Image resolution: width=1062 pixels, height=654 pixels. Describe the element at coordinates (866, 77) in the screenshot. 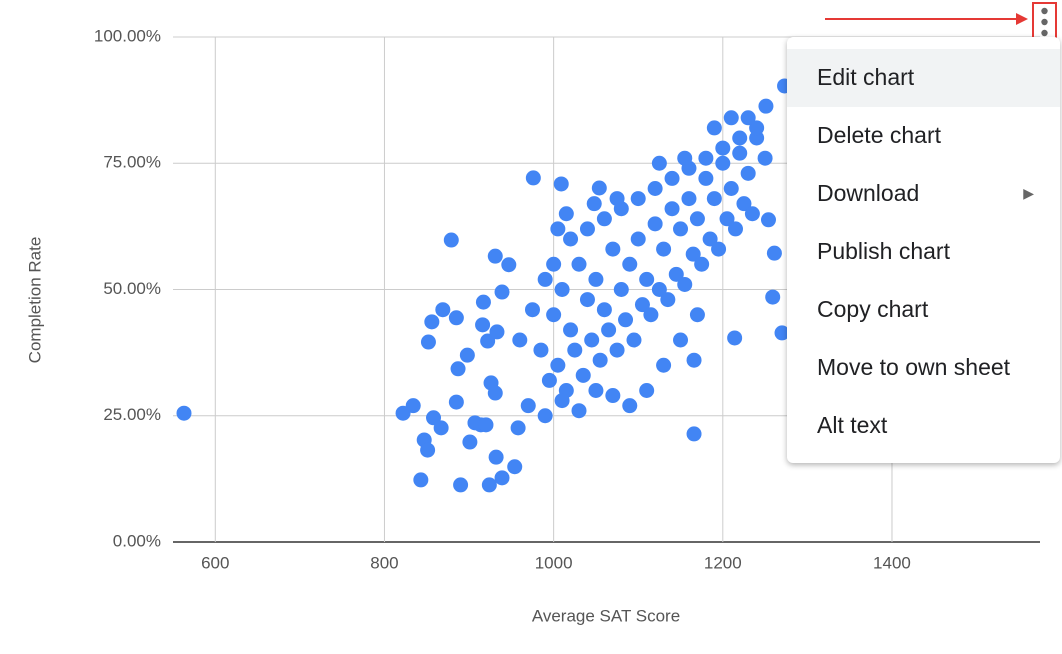

I see `menu-item-label: Edit chart` at that location.